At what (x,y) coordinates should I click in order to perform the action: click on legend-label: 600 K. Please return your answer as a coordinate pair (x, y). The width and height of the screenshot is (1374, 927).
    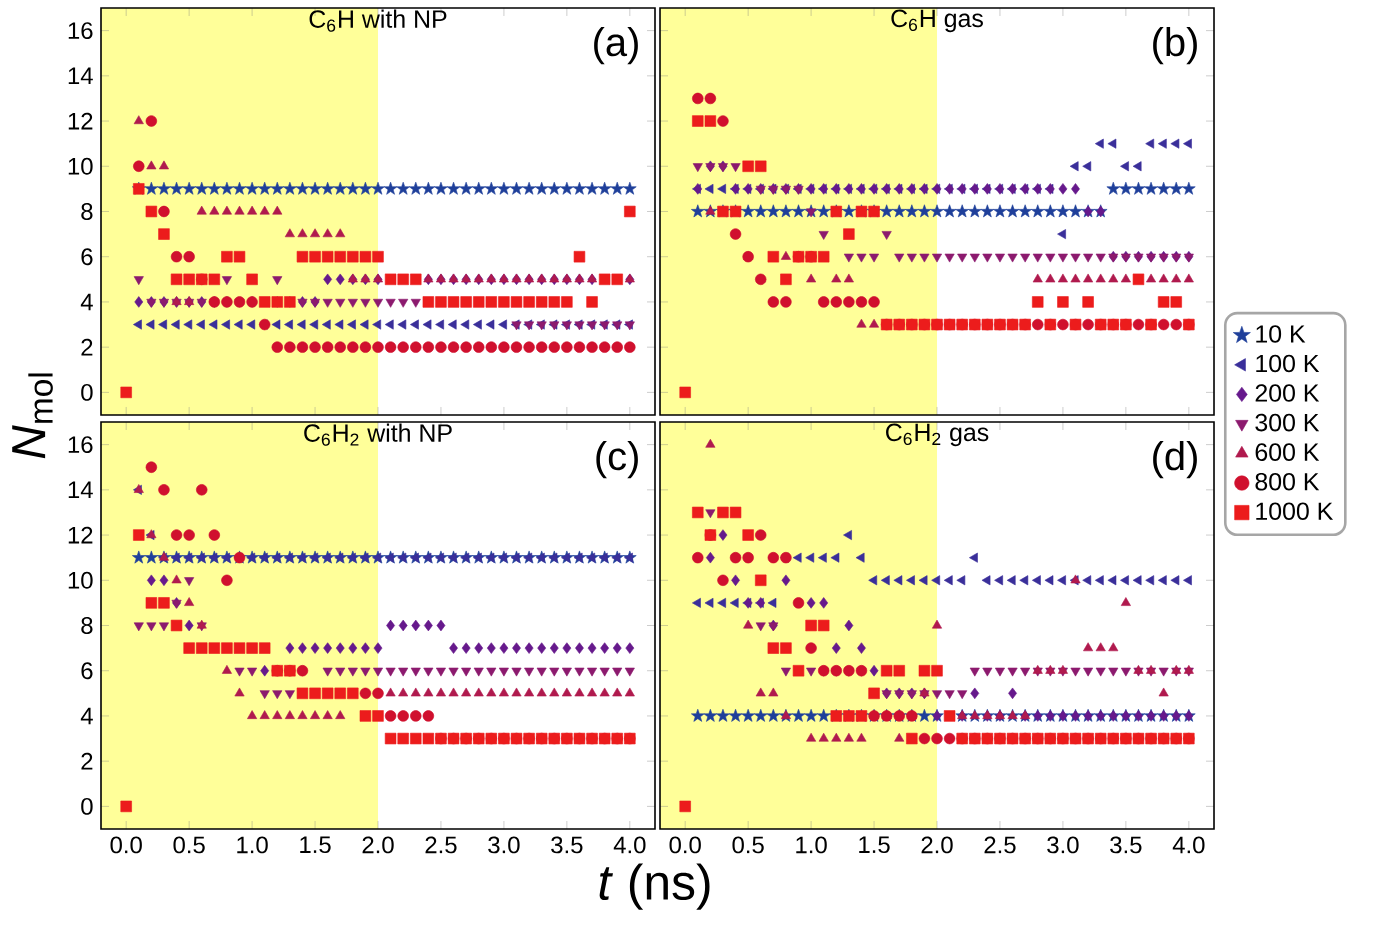
    Looking at the image, I should click on (1287, 452).